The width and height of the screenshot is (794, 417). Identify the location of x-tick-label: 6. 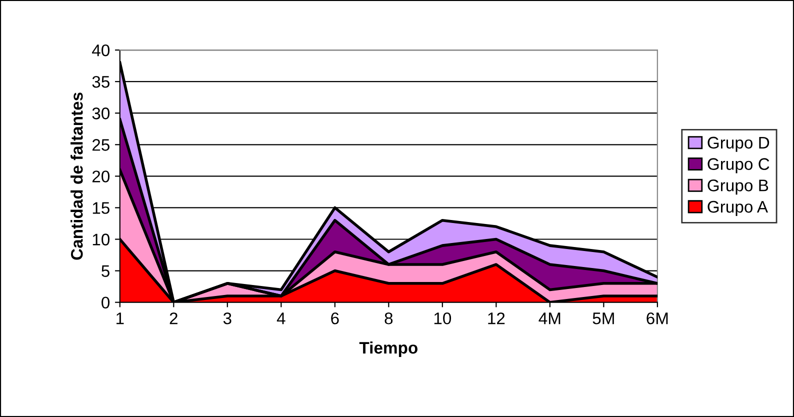
(335, 318).